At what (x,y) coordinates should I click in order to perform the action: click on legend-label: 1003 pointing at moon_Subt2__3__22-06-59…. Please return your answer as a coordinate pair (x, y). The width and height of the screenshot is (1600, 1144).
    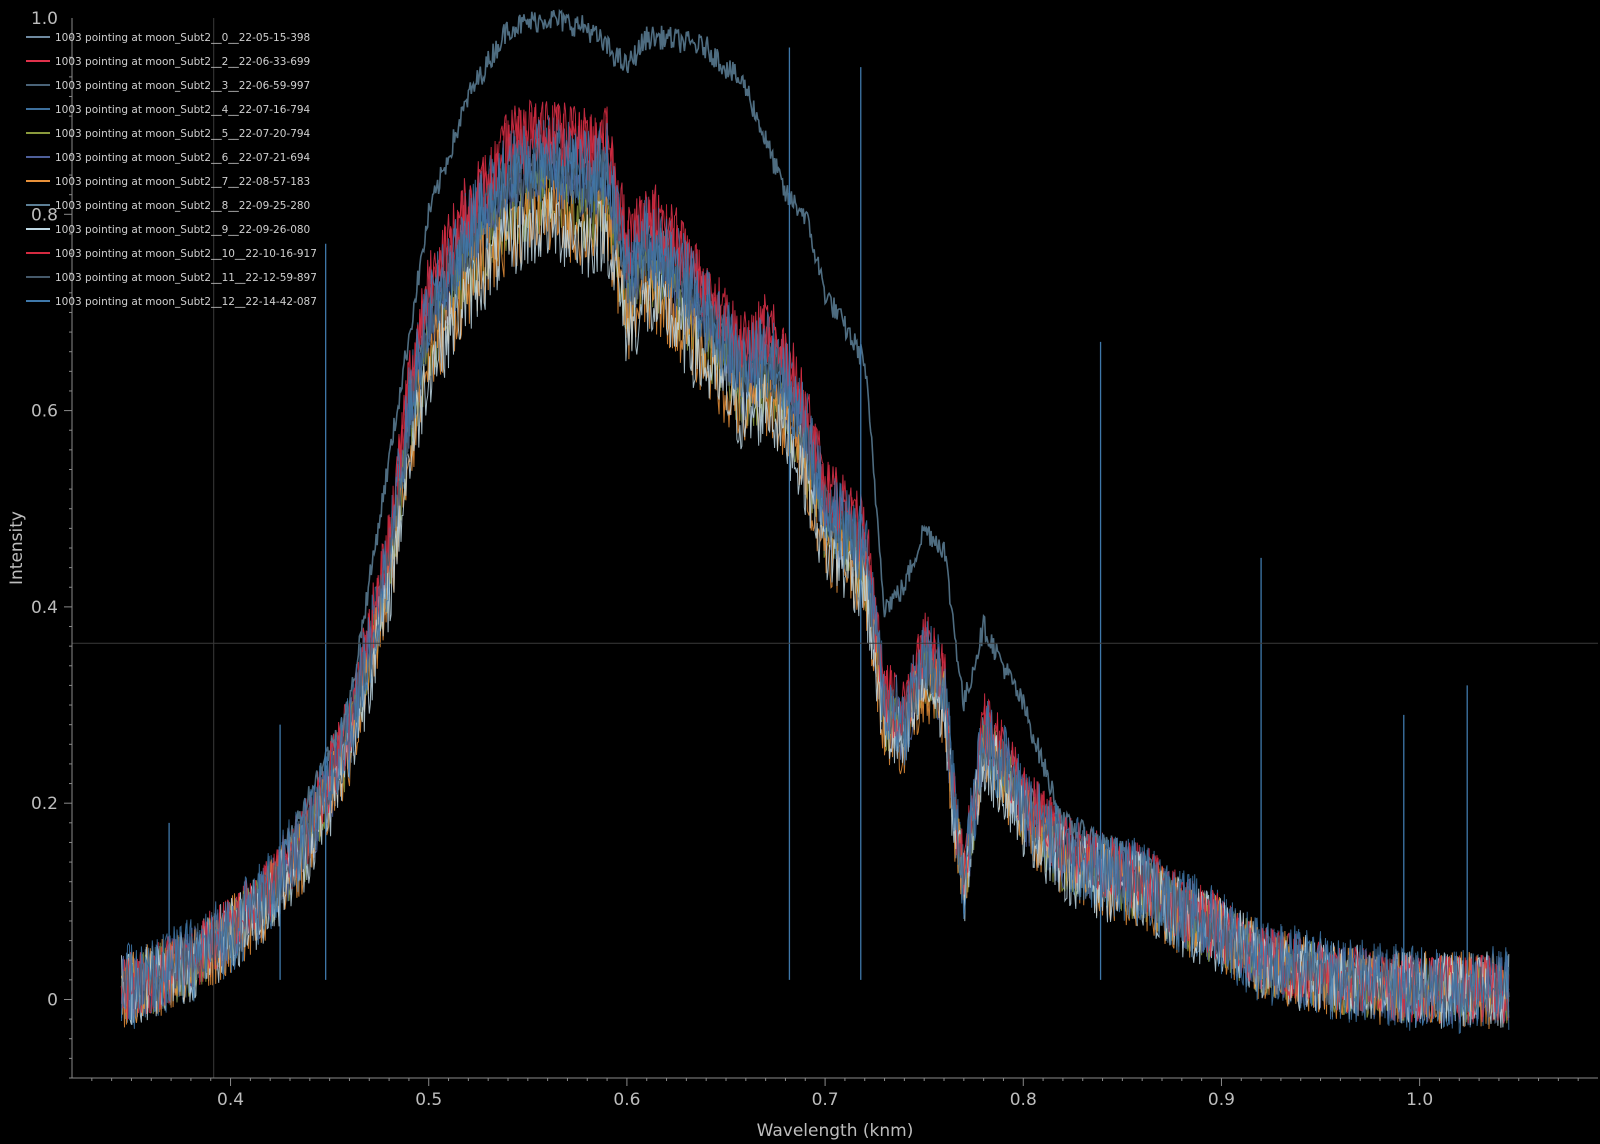
    Looking at the image, I should click on (182, 86).